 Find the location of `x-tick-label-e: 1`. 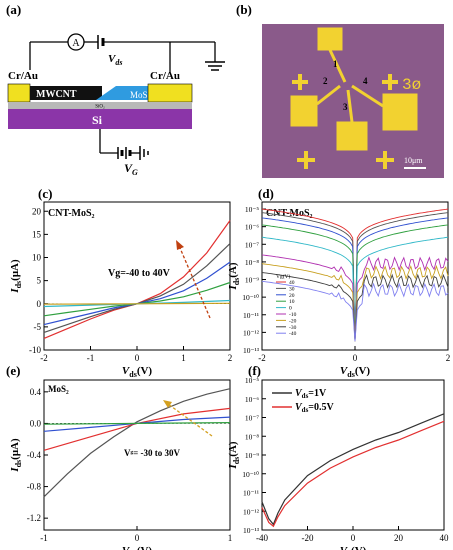

x-tick-label-e: 1 is located at coordinates (230, 538).